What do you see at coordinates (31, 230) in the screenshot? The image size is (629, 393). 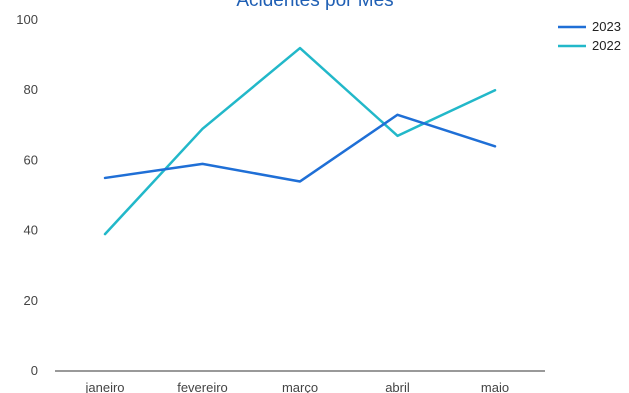 I see `y-tick-label: 40` at bounding box center [31, 230].